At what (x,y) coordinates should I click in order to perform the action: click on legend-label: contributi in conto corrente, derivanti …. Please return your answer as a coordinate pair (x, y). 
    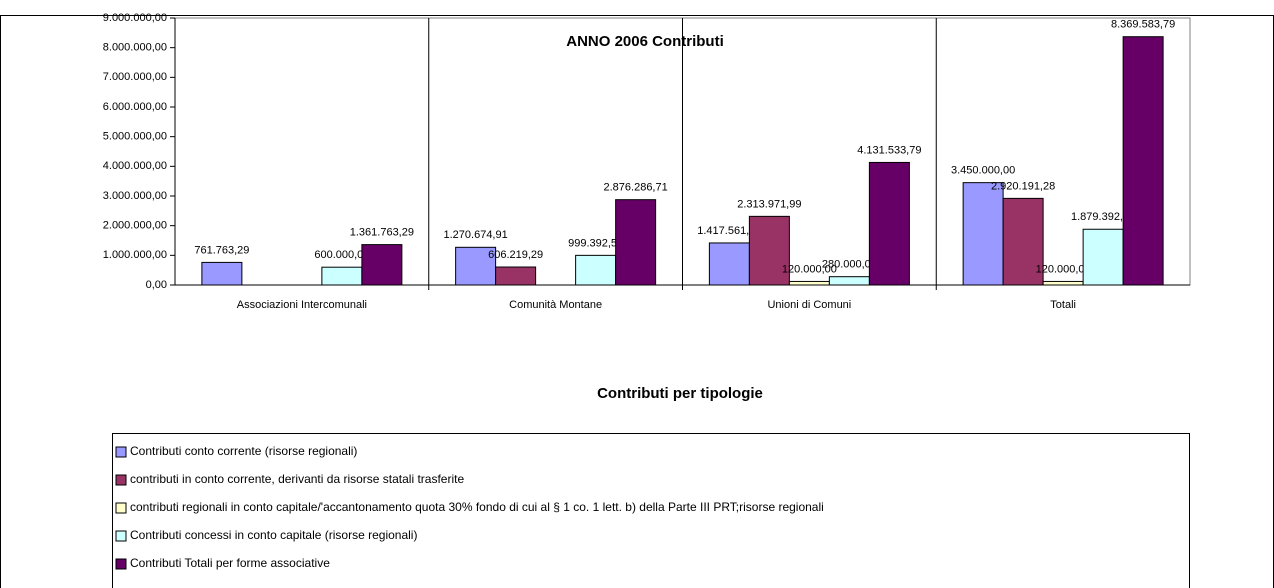
    Looking at the image, I should click on (297, 479).